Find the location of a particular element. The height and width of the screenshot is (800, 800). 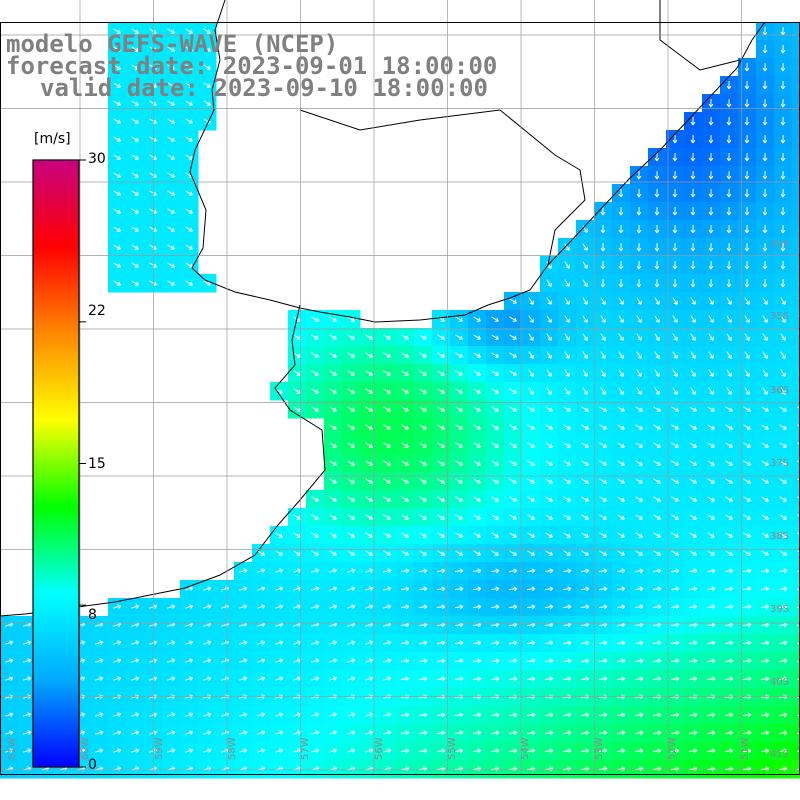

lon-label: 59W is located at coordinates (159, 748).